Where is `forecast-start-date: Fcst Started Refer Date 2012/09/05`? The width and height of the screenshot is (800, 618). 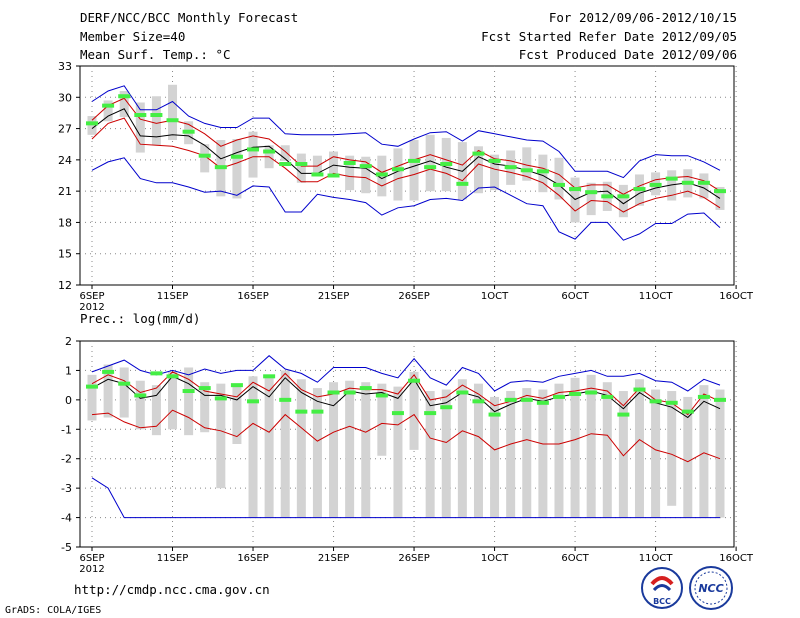
forecast-start-date: Fcst Started Refer Date 2012/09/05 is located at coordinates (609, 36).